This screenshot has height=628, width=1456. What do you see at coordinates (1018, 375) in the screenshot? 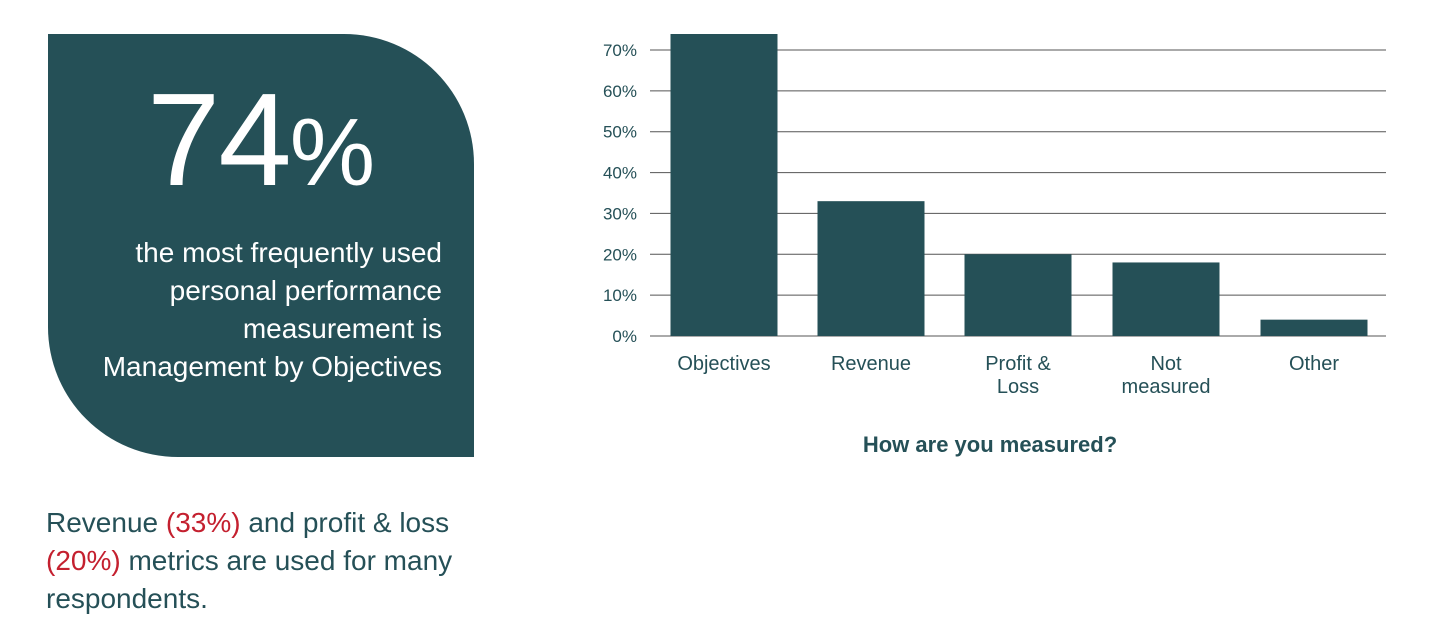
I see `x-tick-label: Profit & Loss` at bounding box center [1018, 375].